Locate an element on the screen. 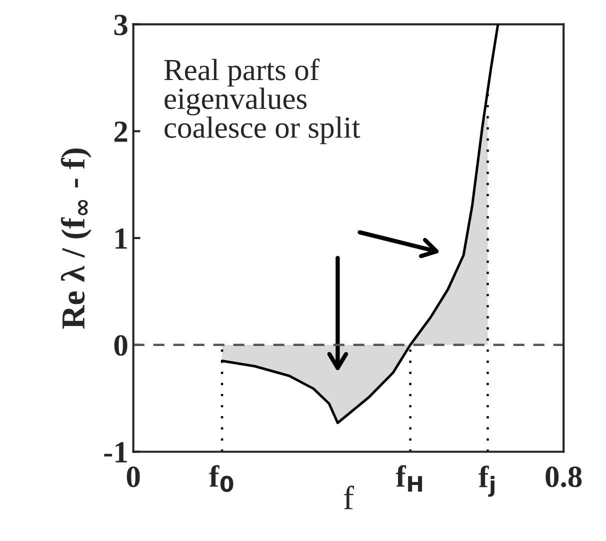 Image resolution: width=606 pixels, height=541 pixels. y-axis-title: Re λ / (f$_{∞}$ - f) is located at coordinates (76, 238).